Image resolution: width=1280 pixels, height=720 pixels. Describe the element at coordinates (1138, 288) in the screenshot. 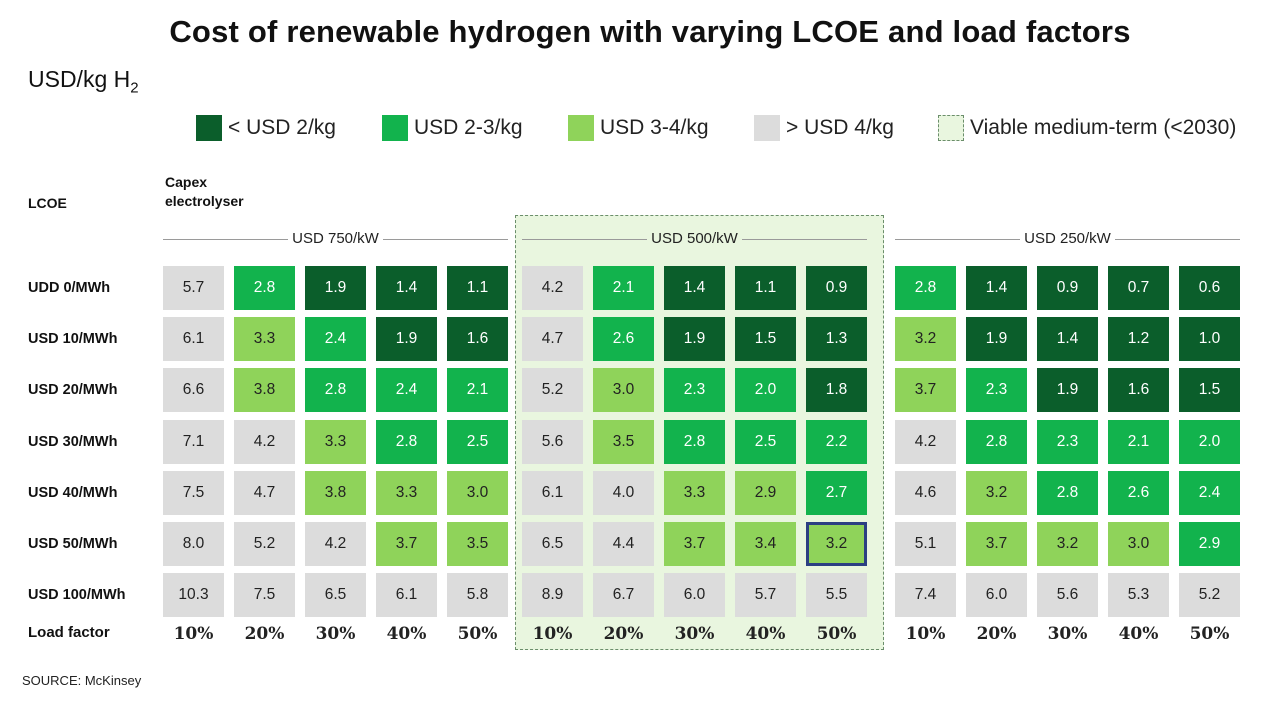

I see `heatmap-cell: 0.7` at that location.